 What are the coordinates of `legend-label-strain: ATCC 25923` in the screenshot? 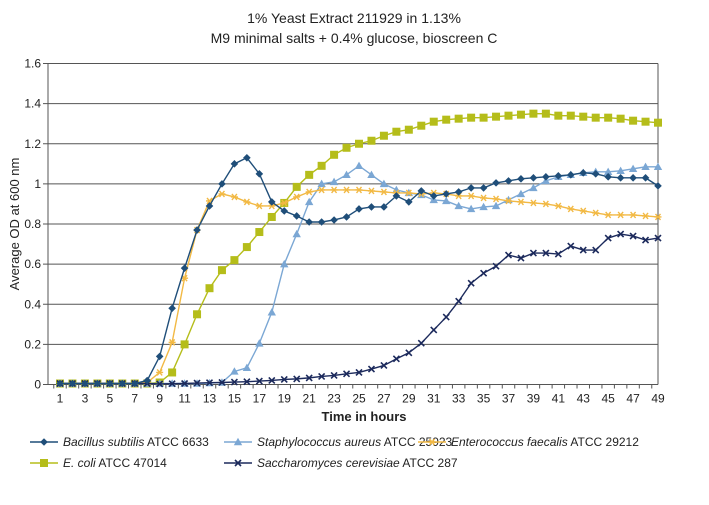 It's located at (416, 442).